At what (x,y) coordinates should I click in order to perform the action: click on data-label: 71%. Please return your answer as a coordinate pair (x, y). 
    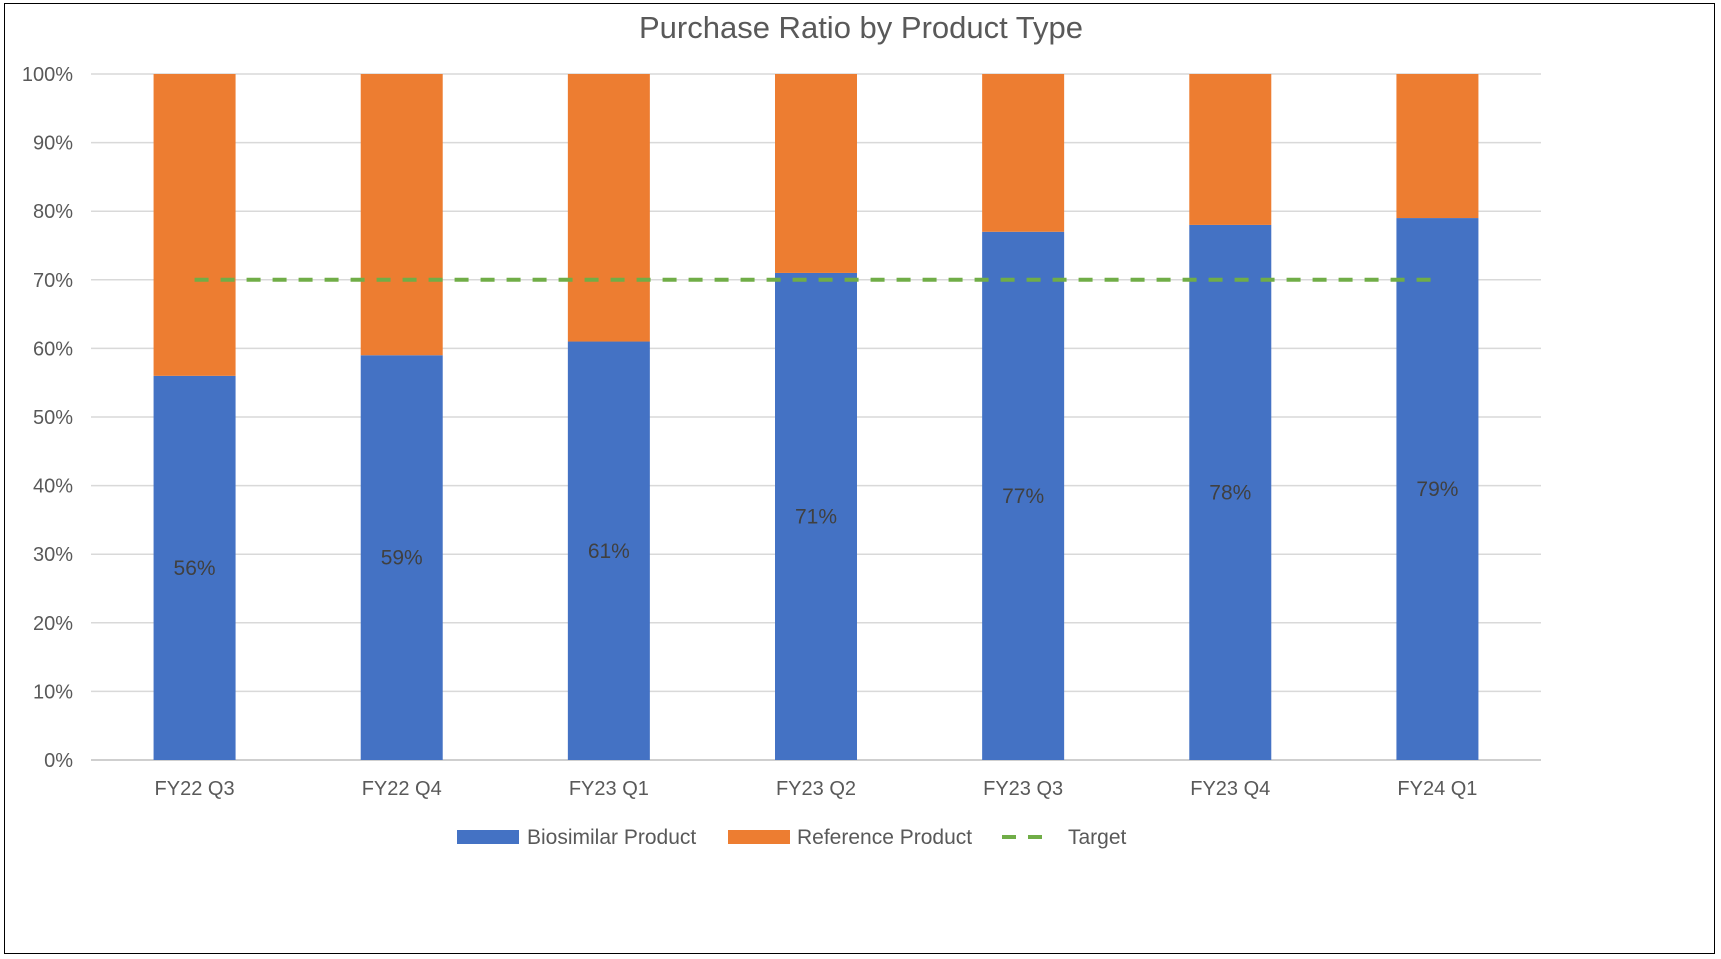
    Looking at the image, I should click on (816, 516).